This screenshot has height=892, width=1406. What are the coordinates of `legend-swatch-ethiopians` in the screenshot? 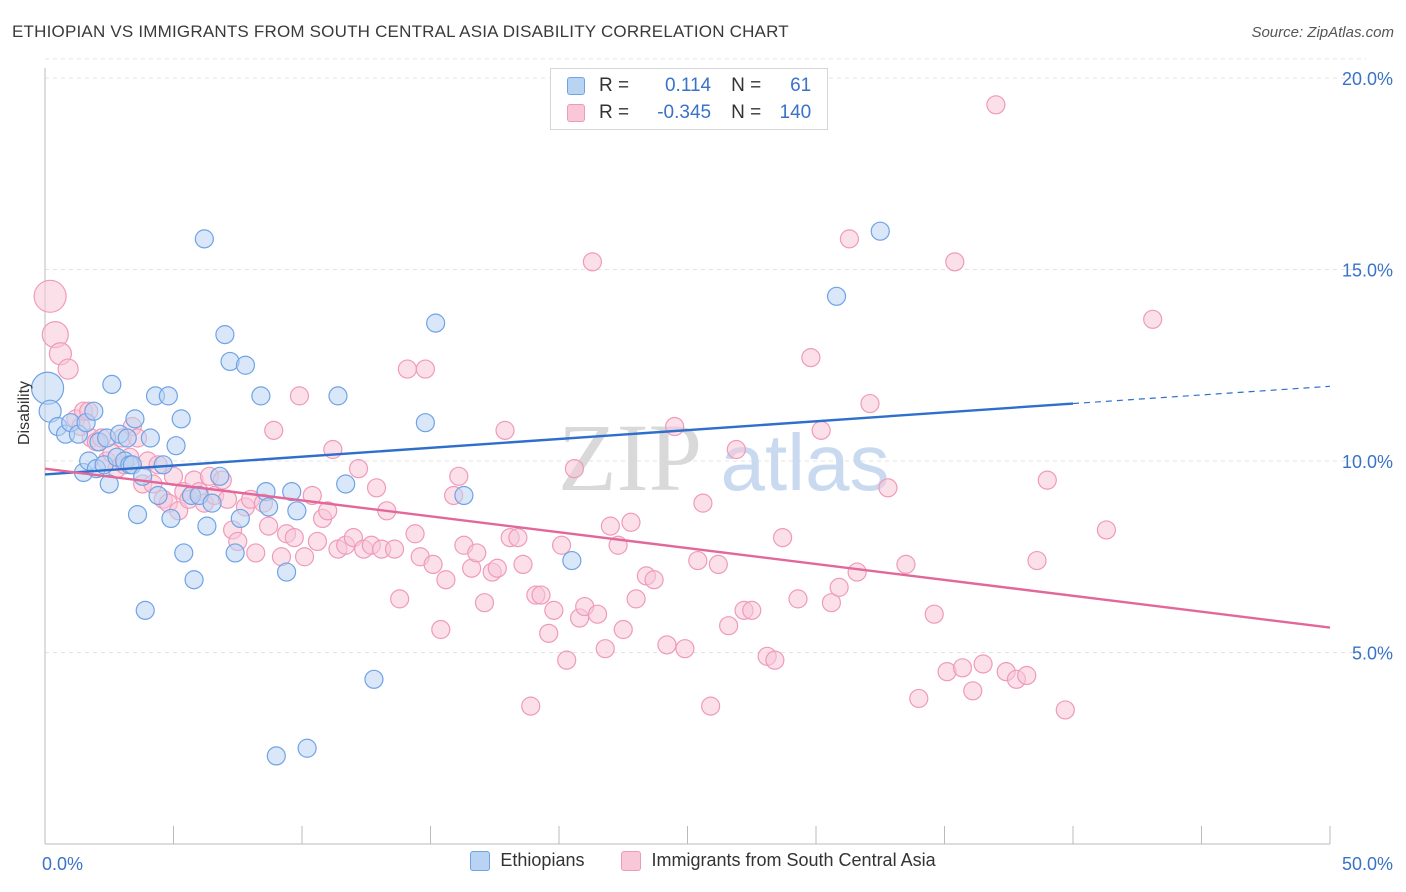 It's located at (480, 860).